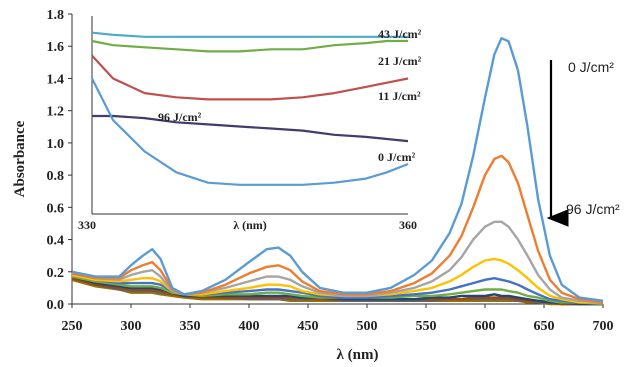 The width and height of the screenshot is (636, 367). I want to click on y-tick-label: 0.4, so click(56, 241).